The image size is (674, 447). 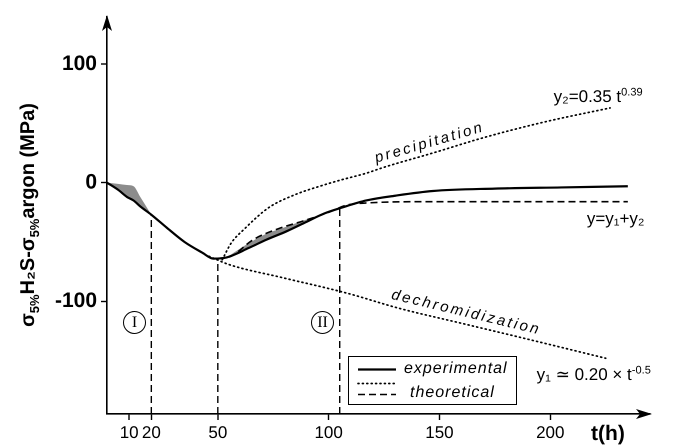 What do you see at coordinates (135, 322) in the screenshot?
I see `ref-line-label: I` at bounding box center [135, 322].